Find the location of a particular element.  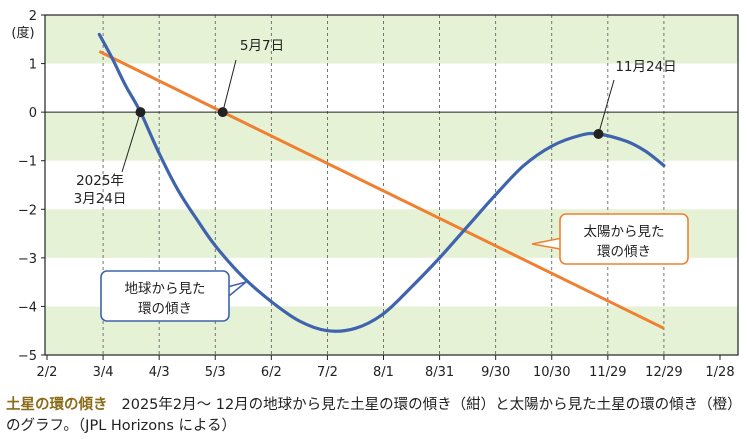

x-tick-label: 8/31 is located at coordinates (439, 372).